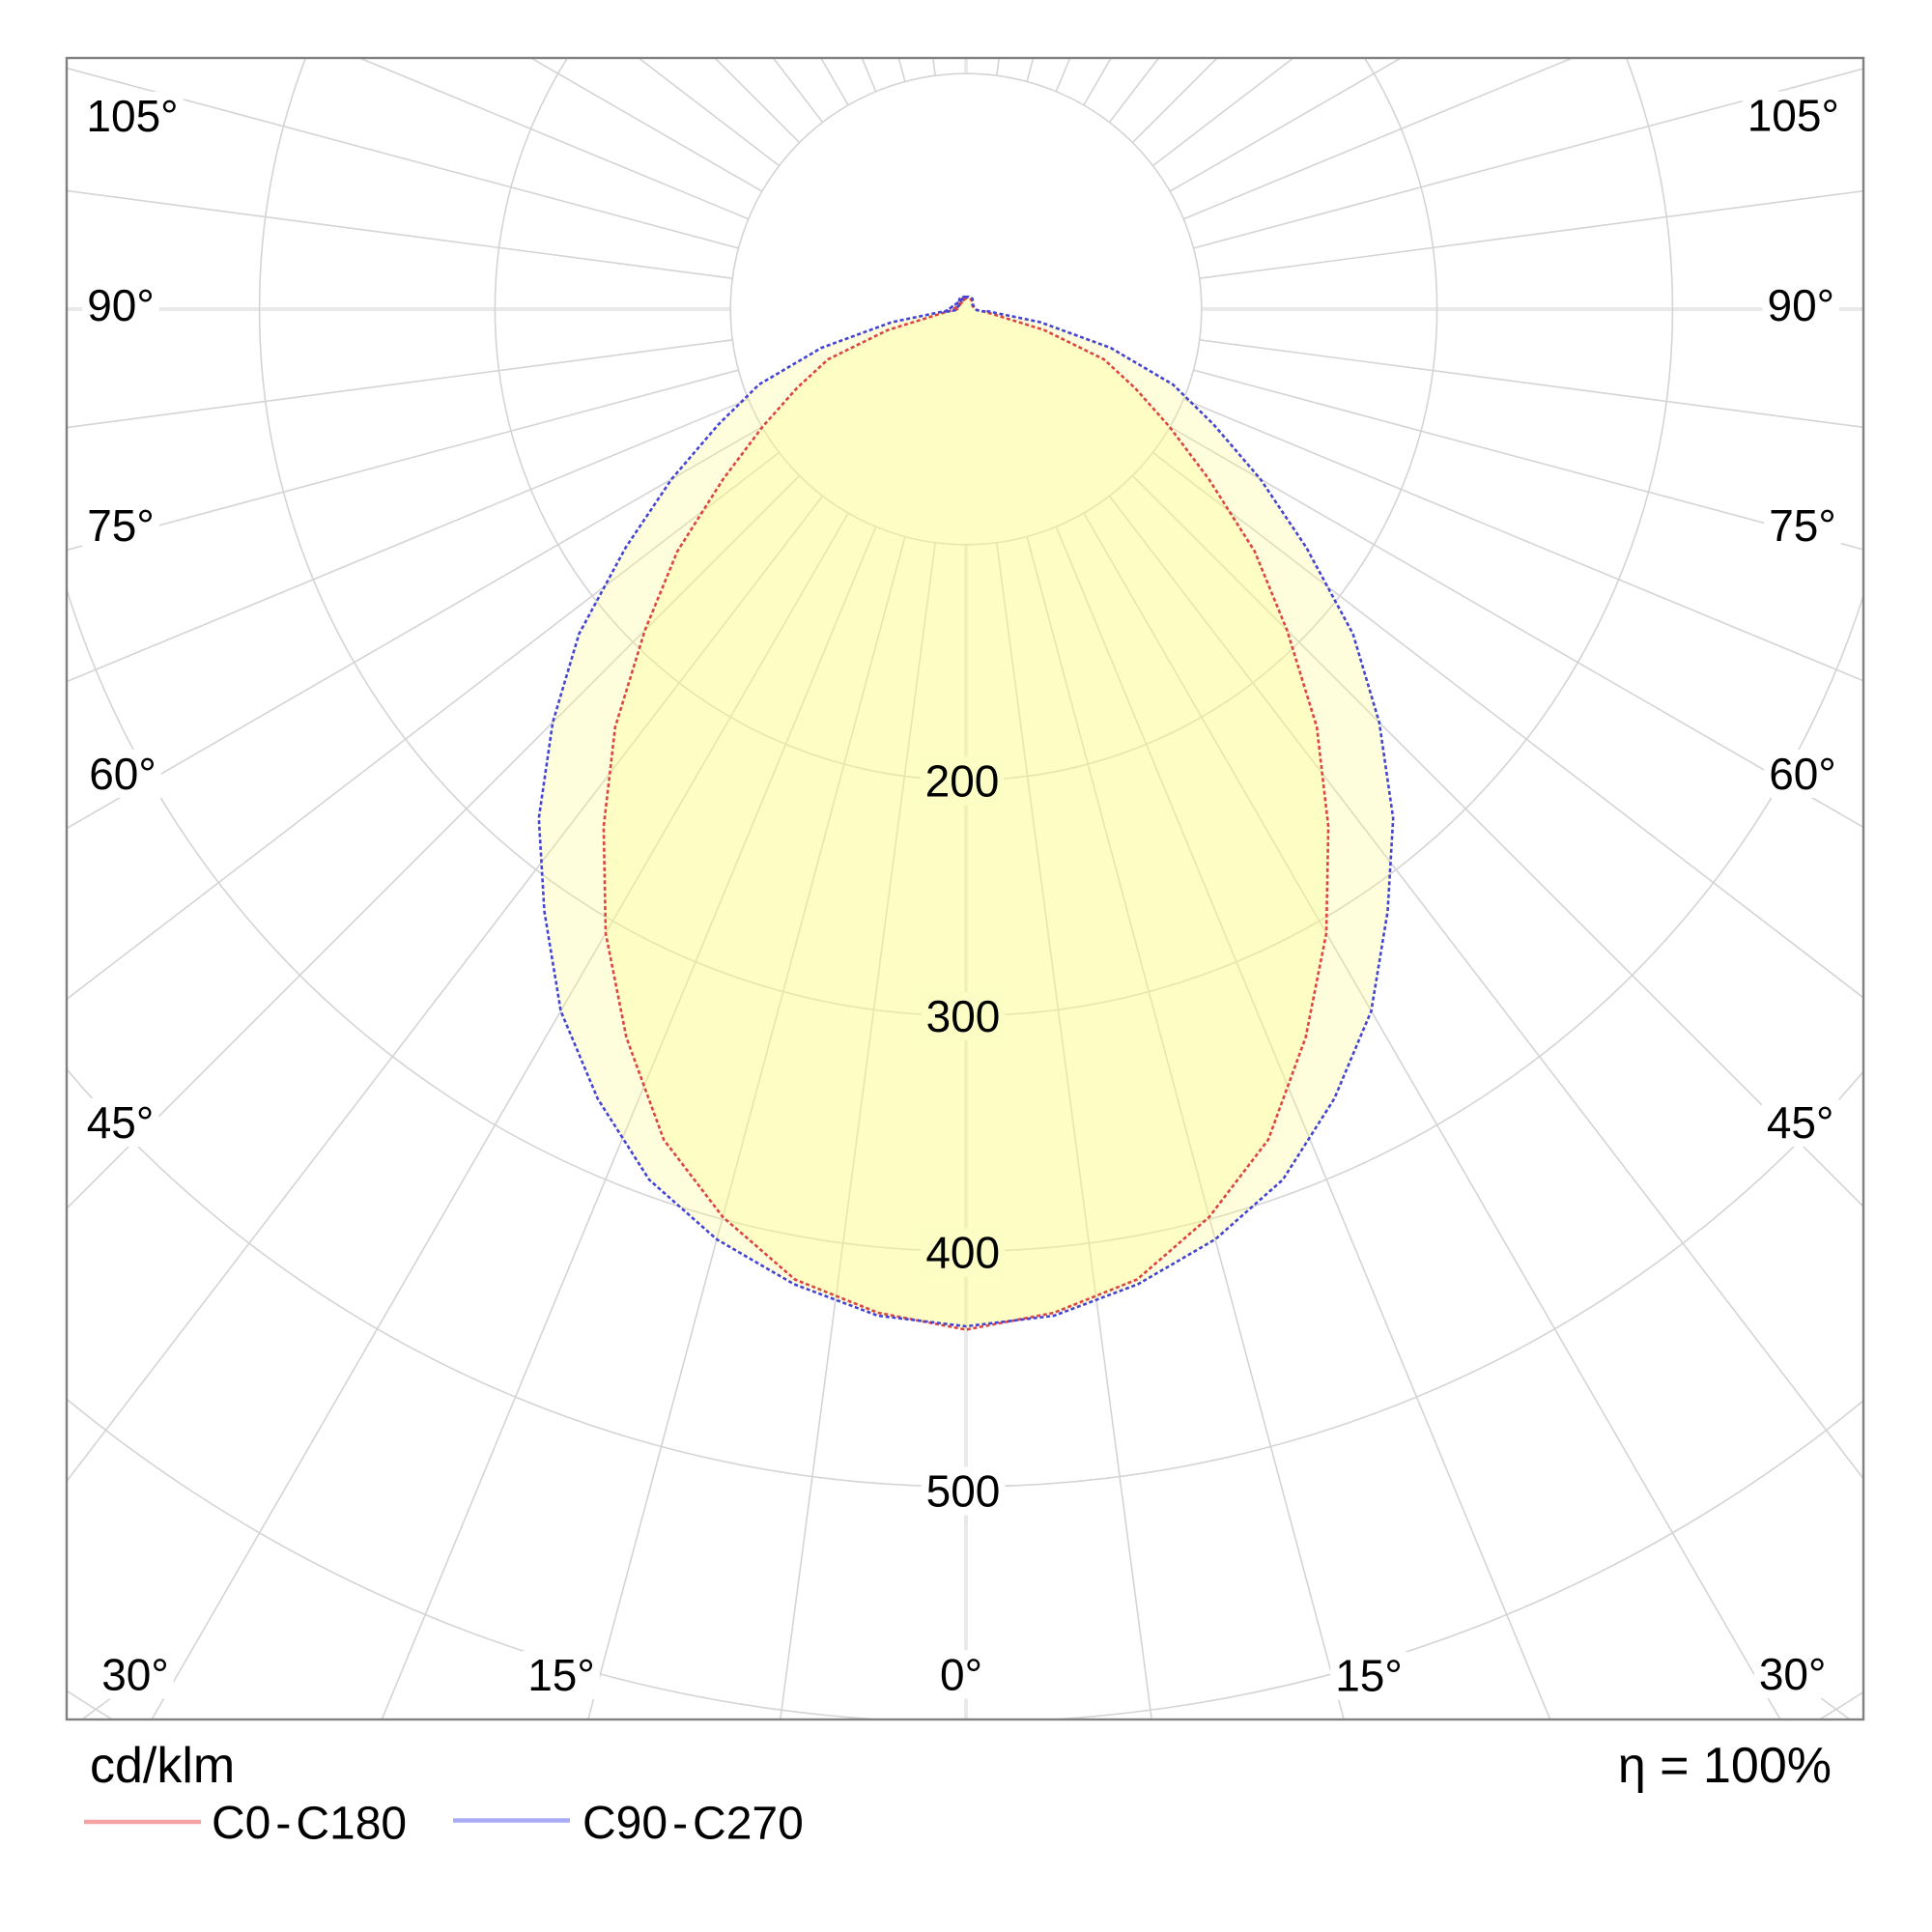  What do you see at coordinates (162, 1766) in the screenshot?
I see `svg-text: cd/klm` at bounding box center [162, 1766].